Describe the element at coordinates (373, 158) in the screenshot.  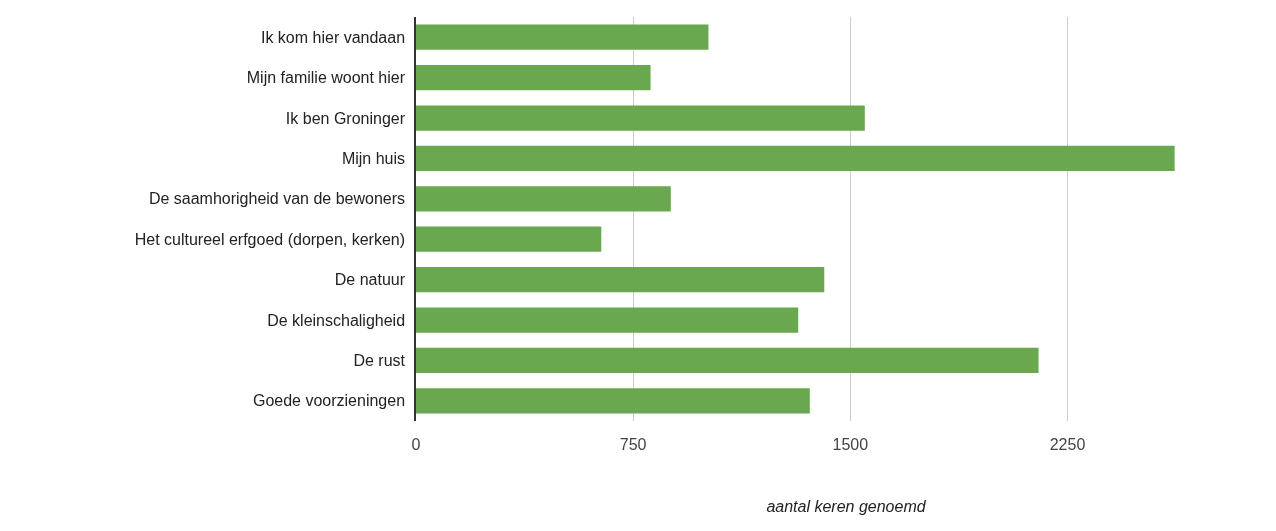
I see `y-tick-label: Mijn huis` at that location.